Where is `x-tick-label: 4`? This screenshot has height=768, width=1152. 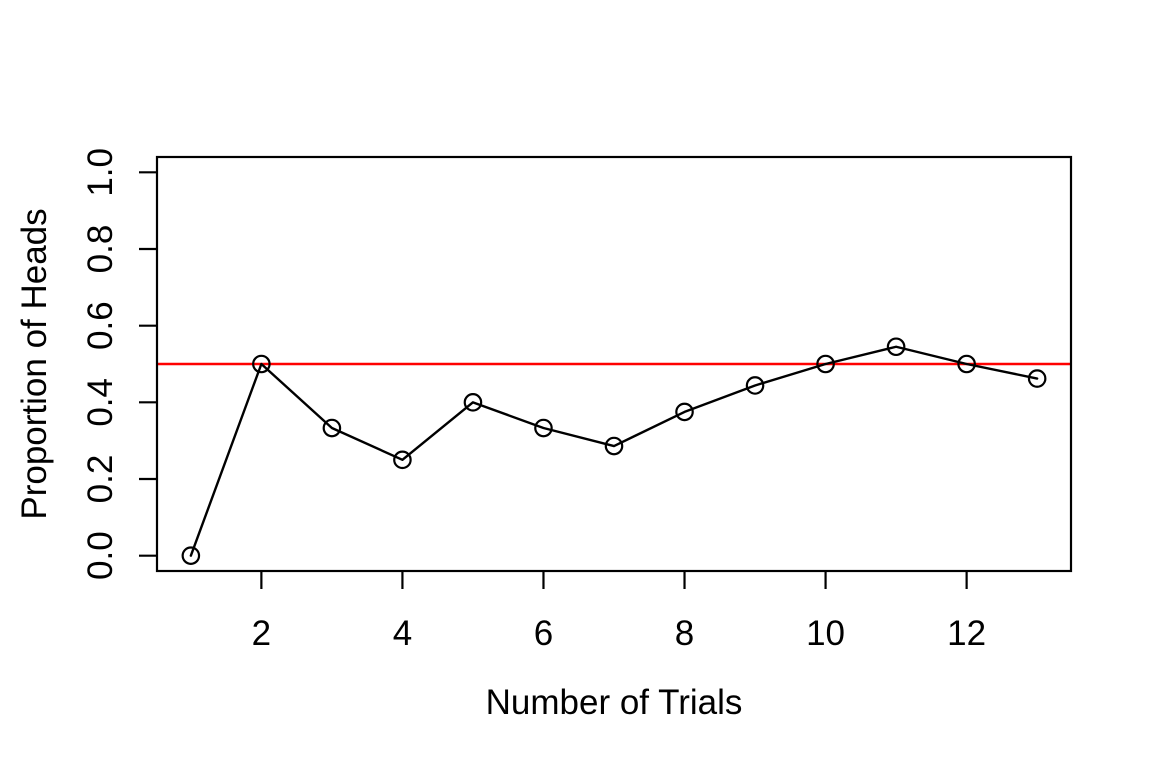 x-tick-label: 4 is located at coordinates (402, 633).